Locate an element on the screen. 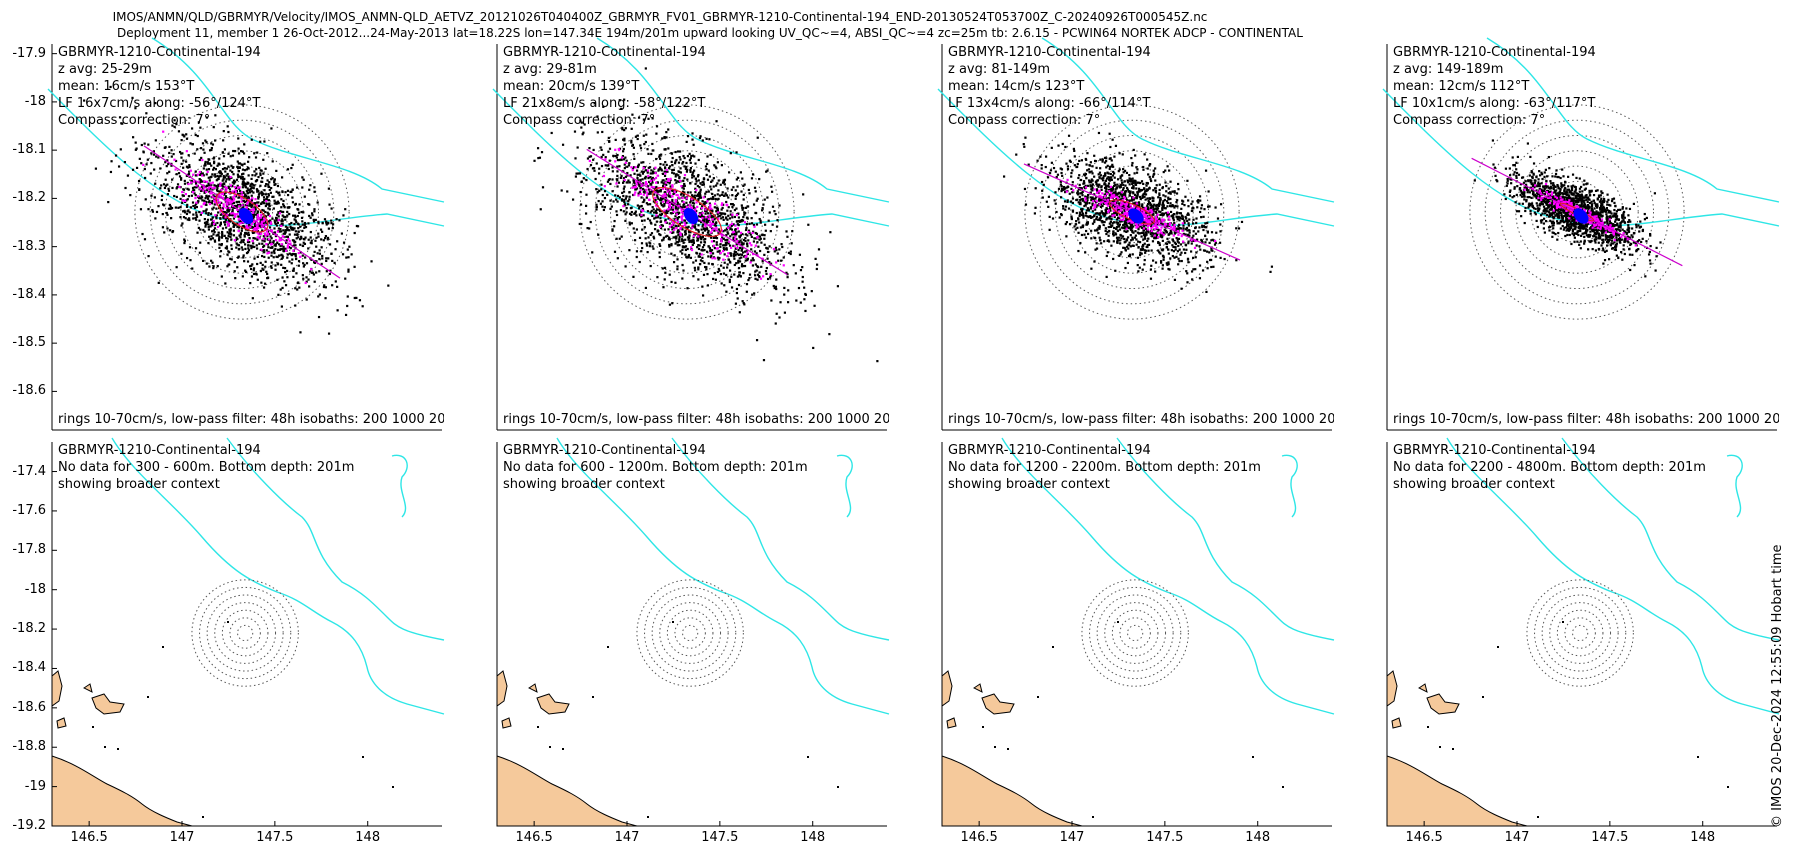 The width and height of the screenshot is (1800, 850). y-tick-label: -17.4 is located at coordinates (29, 471).